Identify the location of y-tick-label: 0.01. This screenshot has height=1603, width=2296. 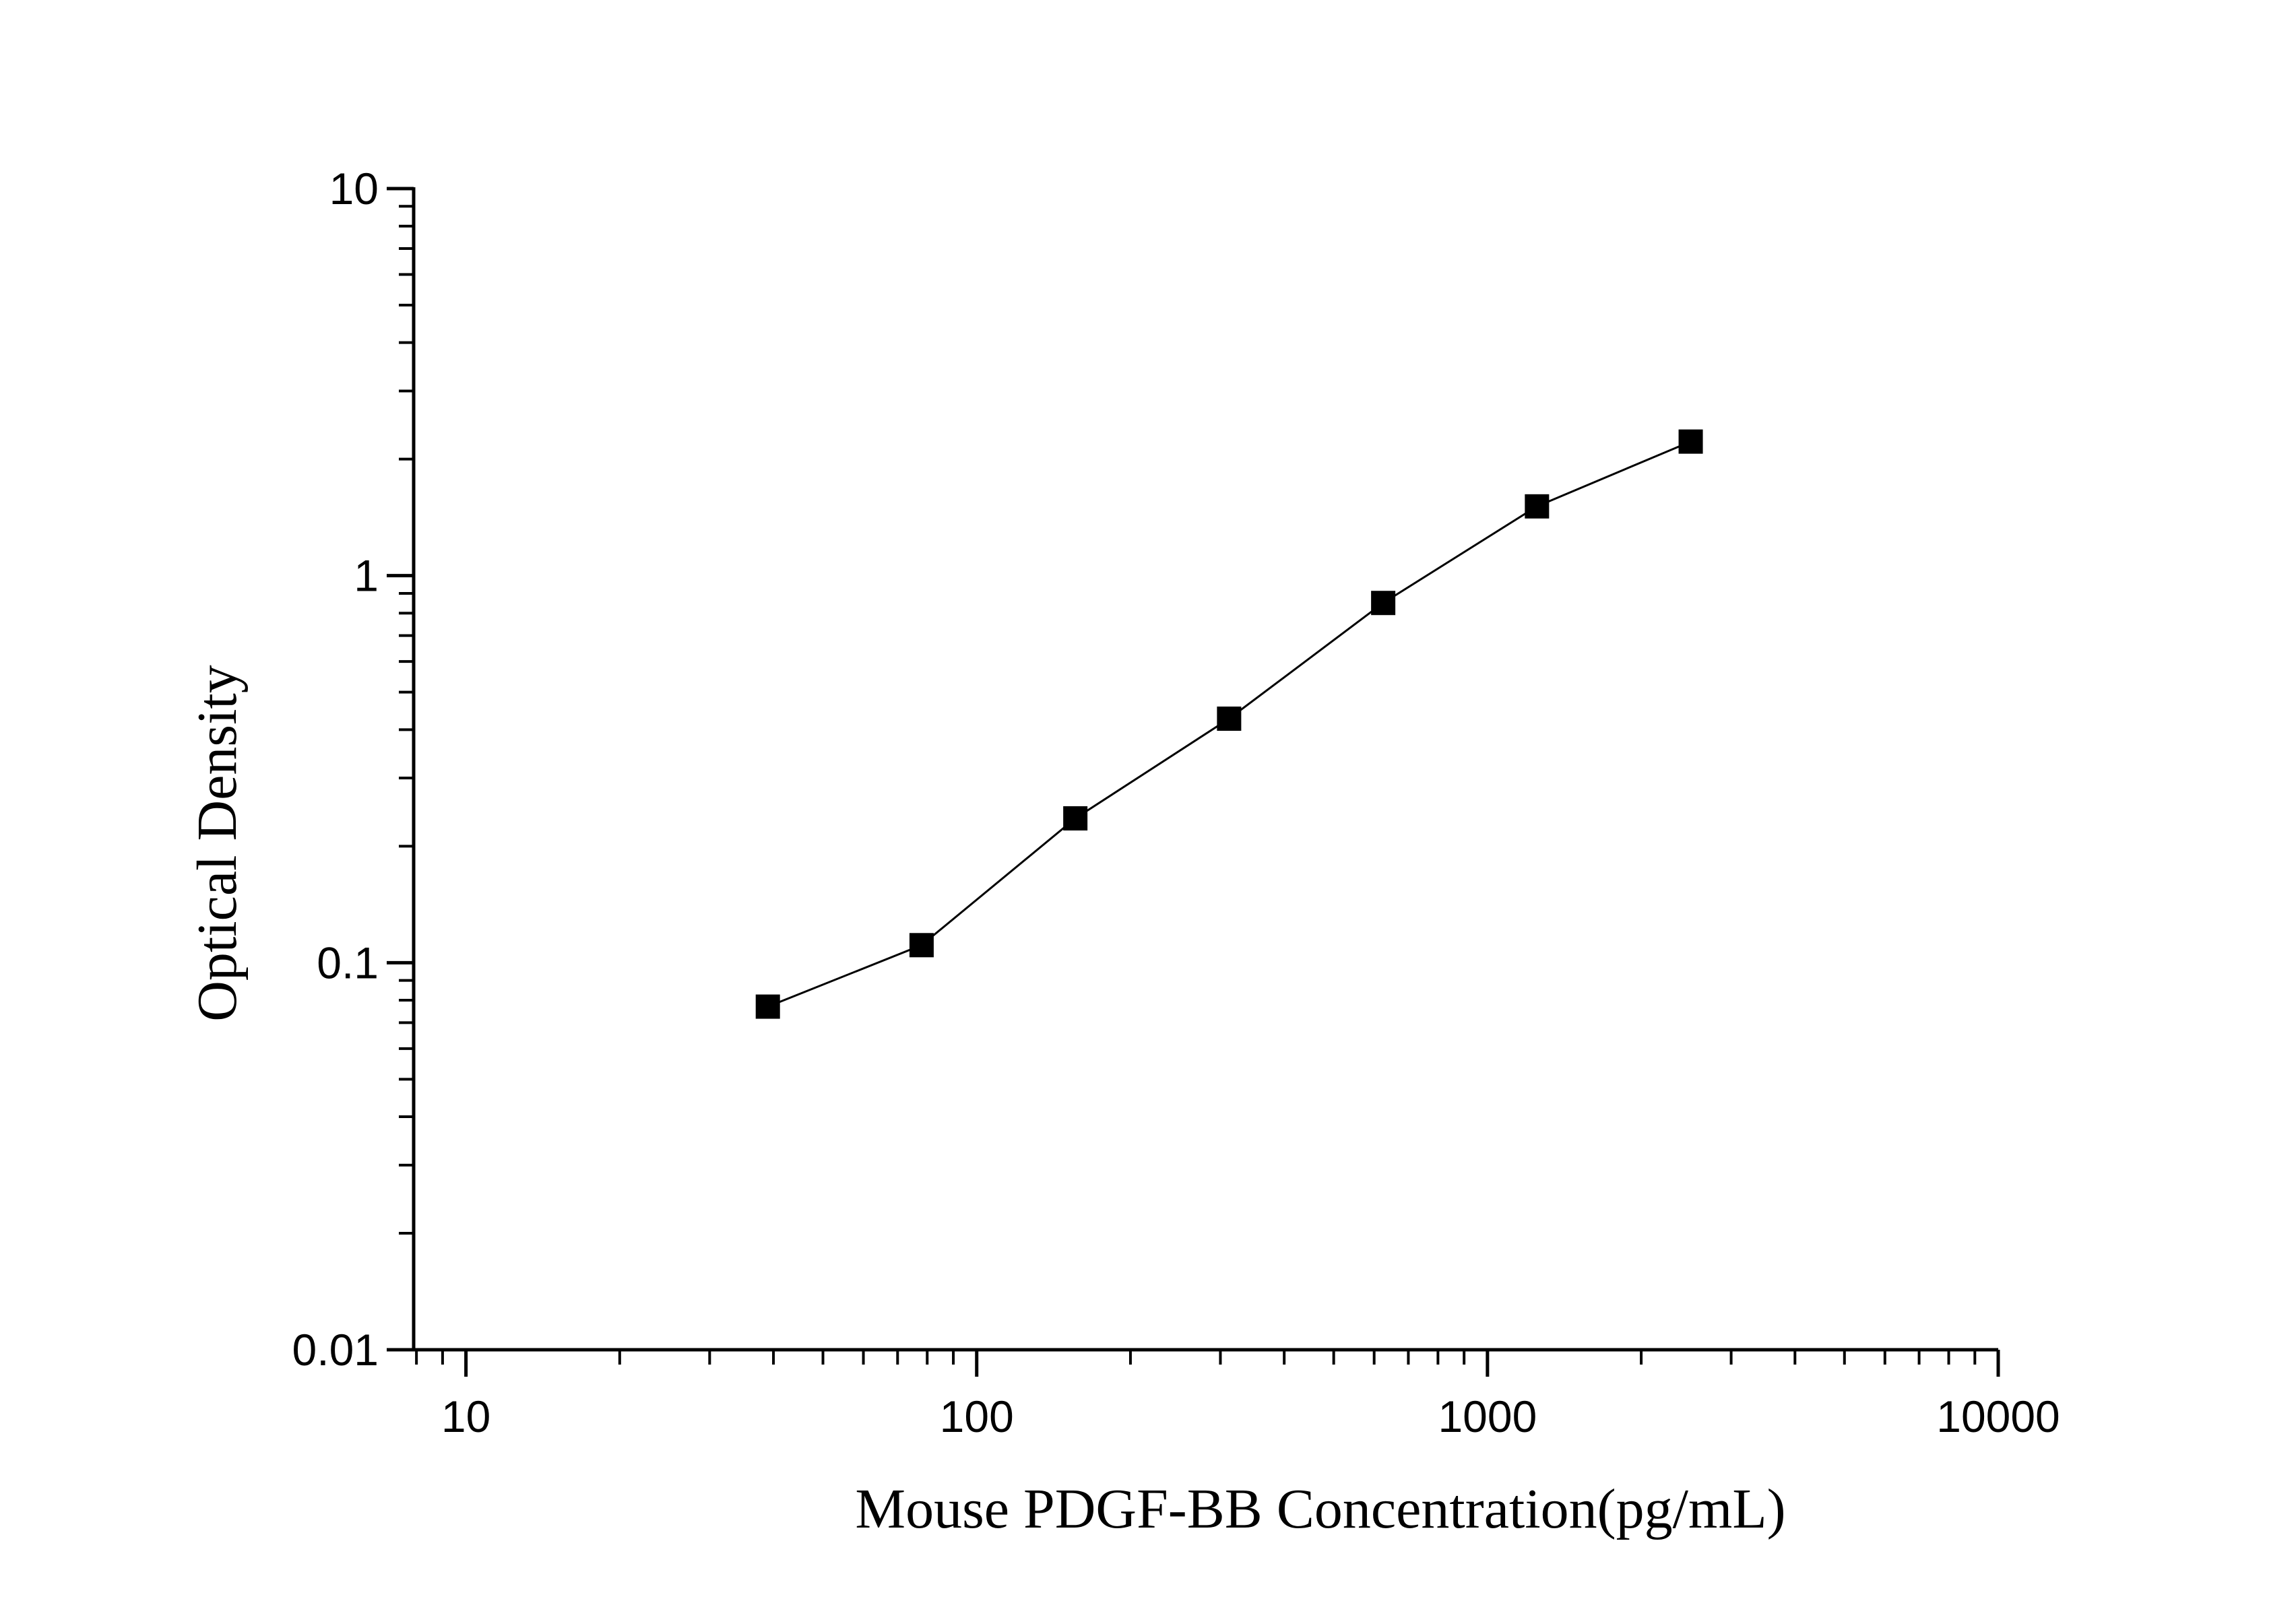
(335, 1350).